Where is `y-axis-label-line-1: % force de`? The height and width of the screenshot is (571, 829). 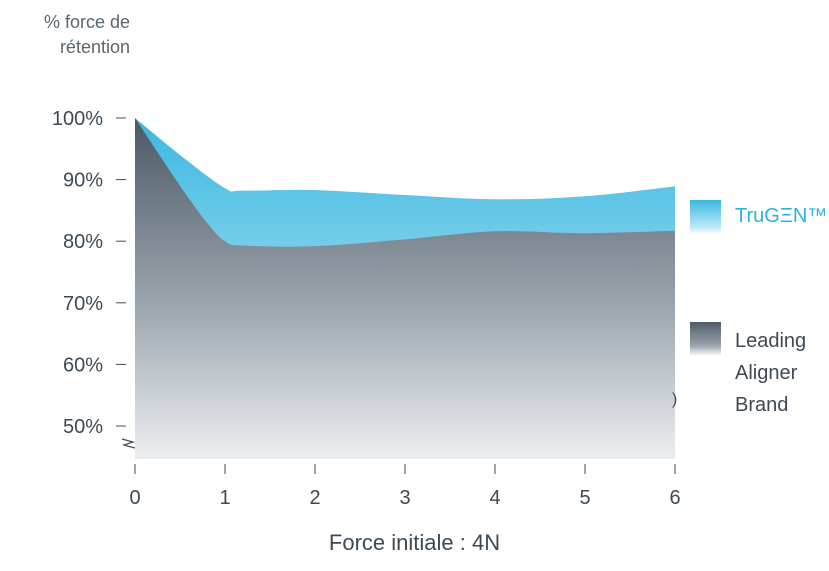
y-axis-label-line-1: % force de is located at coordinates (86, 22).